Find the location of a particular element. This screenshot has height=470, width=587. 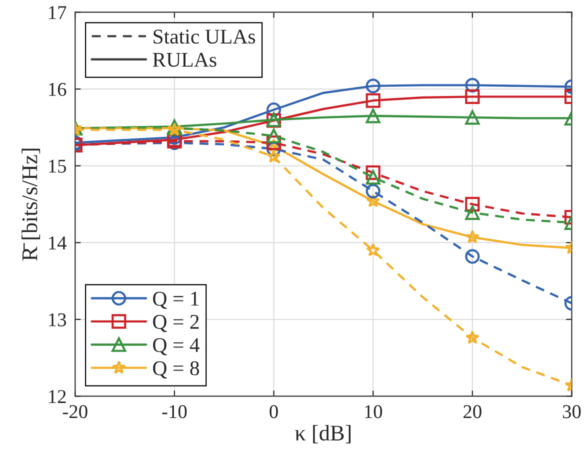

y-axis-title: R̄ [bits/s/Hz] is located at coordinates (31, 204).